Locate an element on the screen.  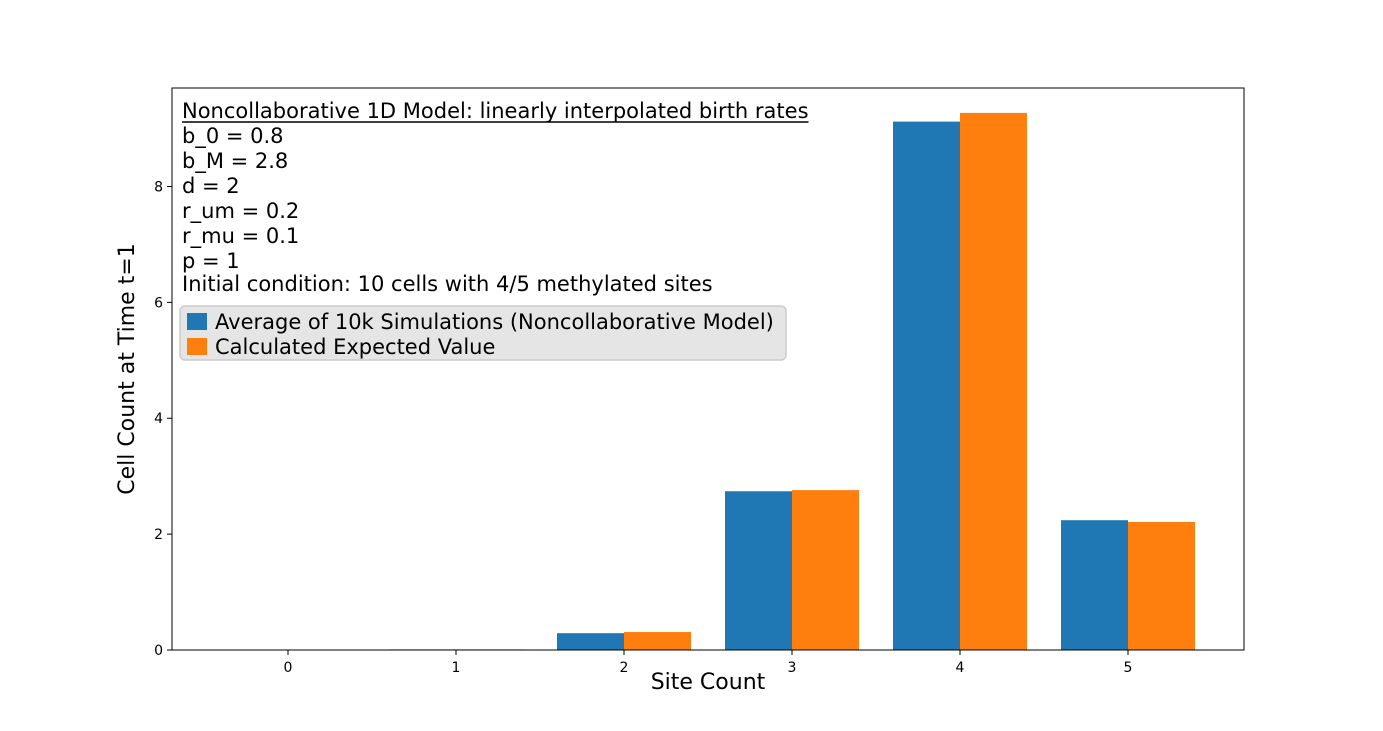
annotation-line-b0: b_0 = 0.8 is located at coordinates (233, 136).